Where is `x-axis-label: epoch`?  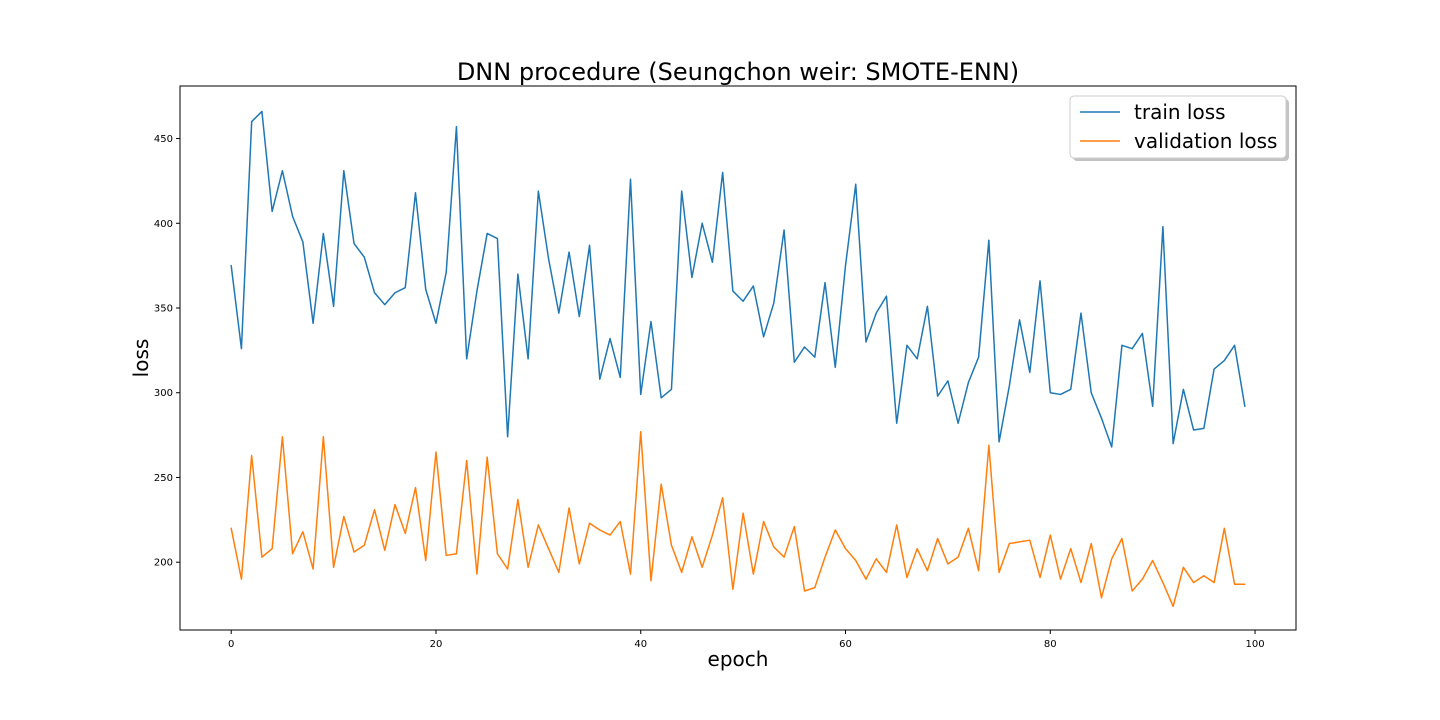
x-axis-label: epoch is located at coordinates (738, 659).